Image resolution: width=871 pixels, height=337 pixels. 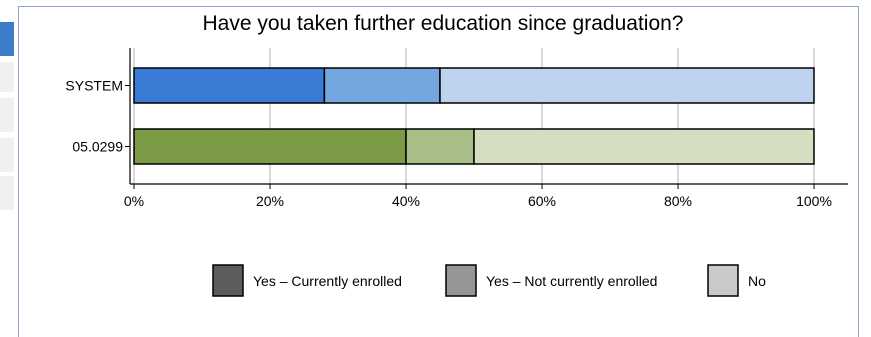 What do you see at coordinates (757, 281) in the screenshot?
I see `legend-label: No` at bounding box center [757, 281].